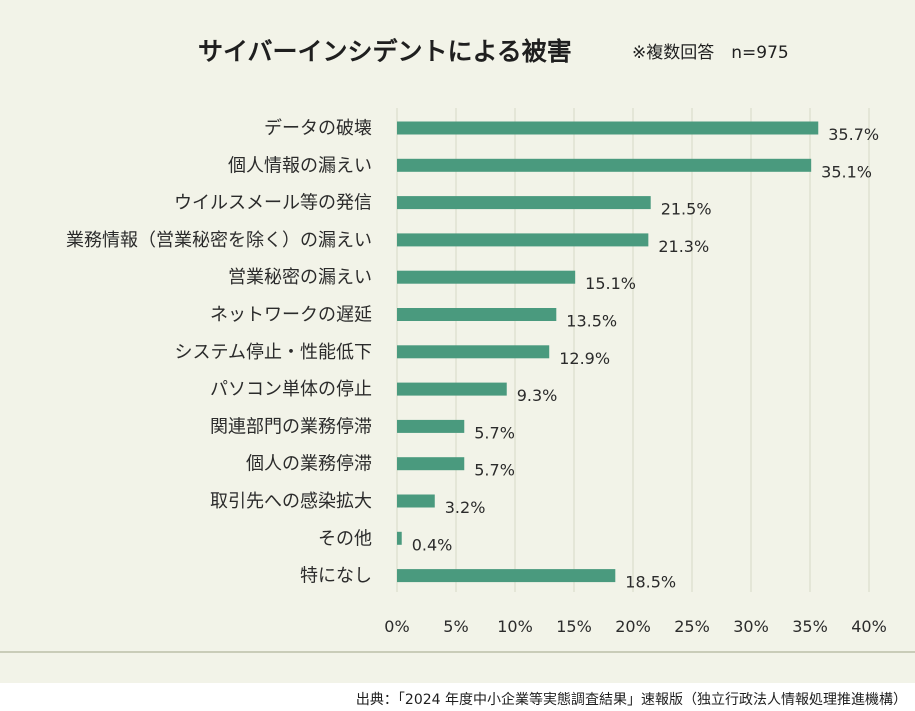 This screenshot has width=915, height=711. I want to click on category-label: ネットワークの遅延, so click(291, 315).